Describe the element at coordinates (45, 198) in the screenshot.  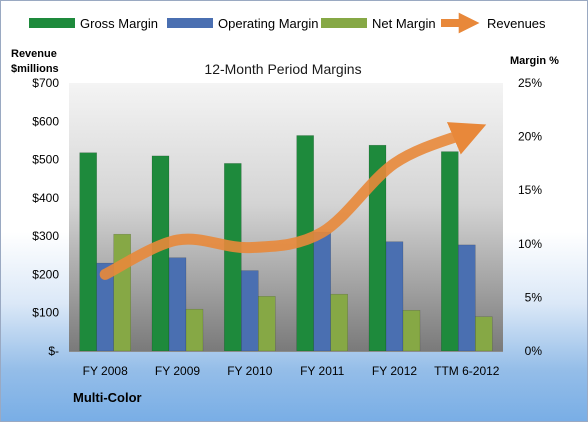
I see `left-tick-label: $400` at that location.